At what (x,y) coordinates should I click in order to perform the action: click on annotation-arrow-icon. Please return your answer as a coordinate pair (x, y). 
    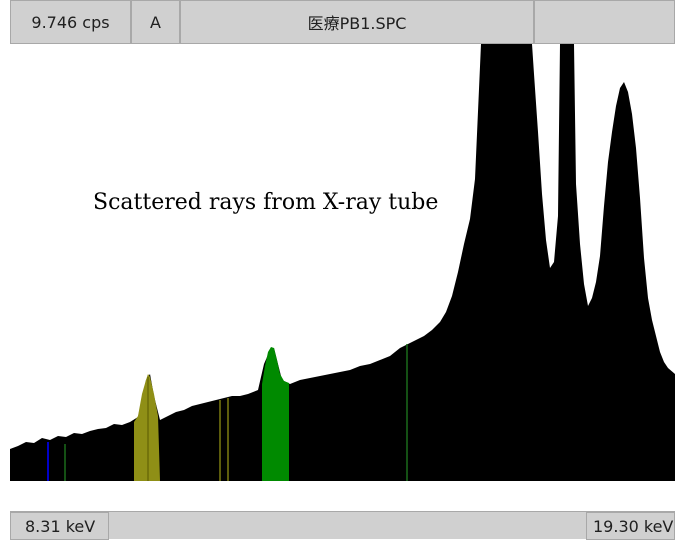
    Looking at the image, I should click on (39, 52).